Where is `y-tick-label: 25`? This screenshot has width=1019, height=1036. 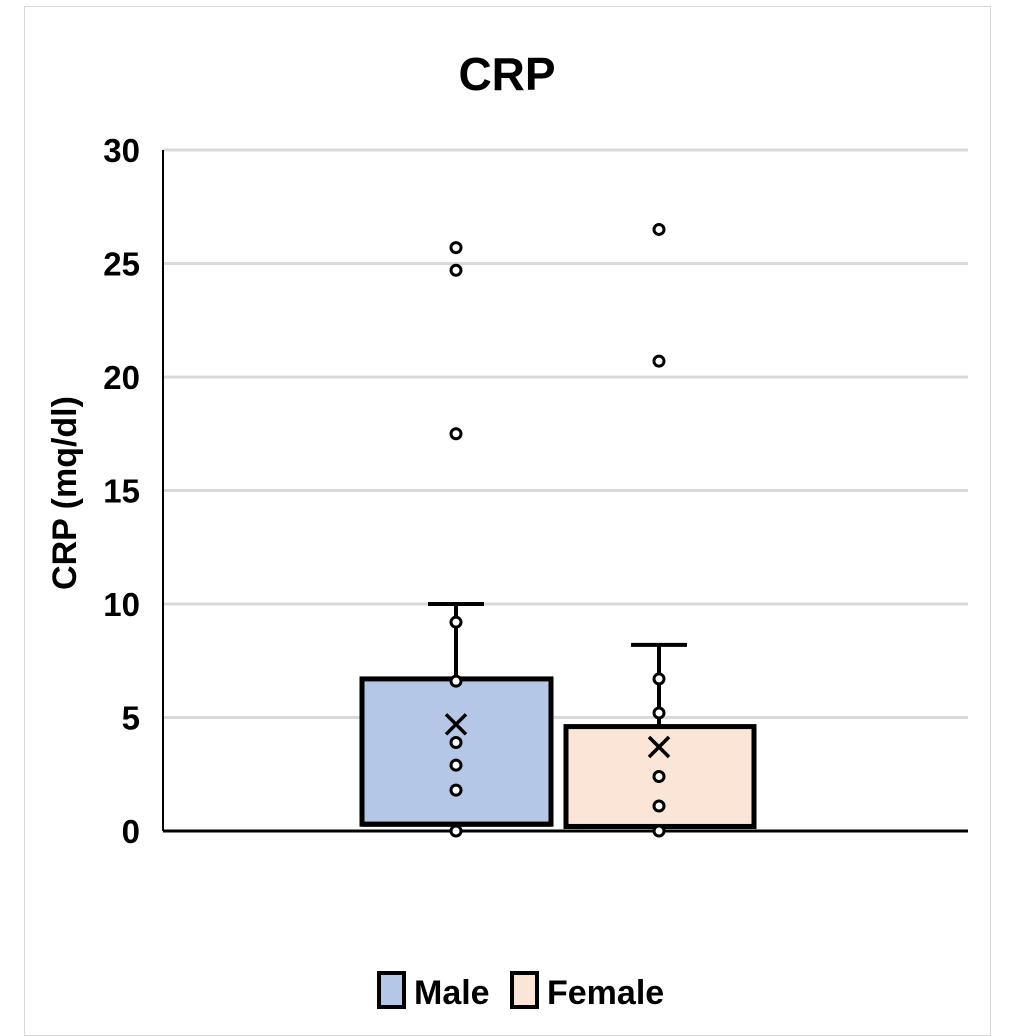 y-tick-label: 25 is located at coordinates (121, 264).